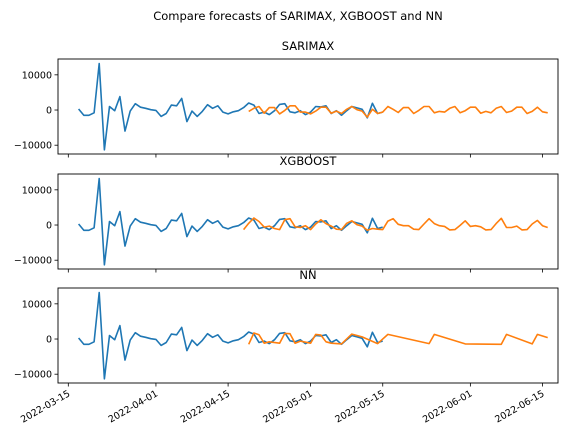  Describe the element at coordinates (307, 275) in the screenshot. I see `panel-title: NN` at that location.